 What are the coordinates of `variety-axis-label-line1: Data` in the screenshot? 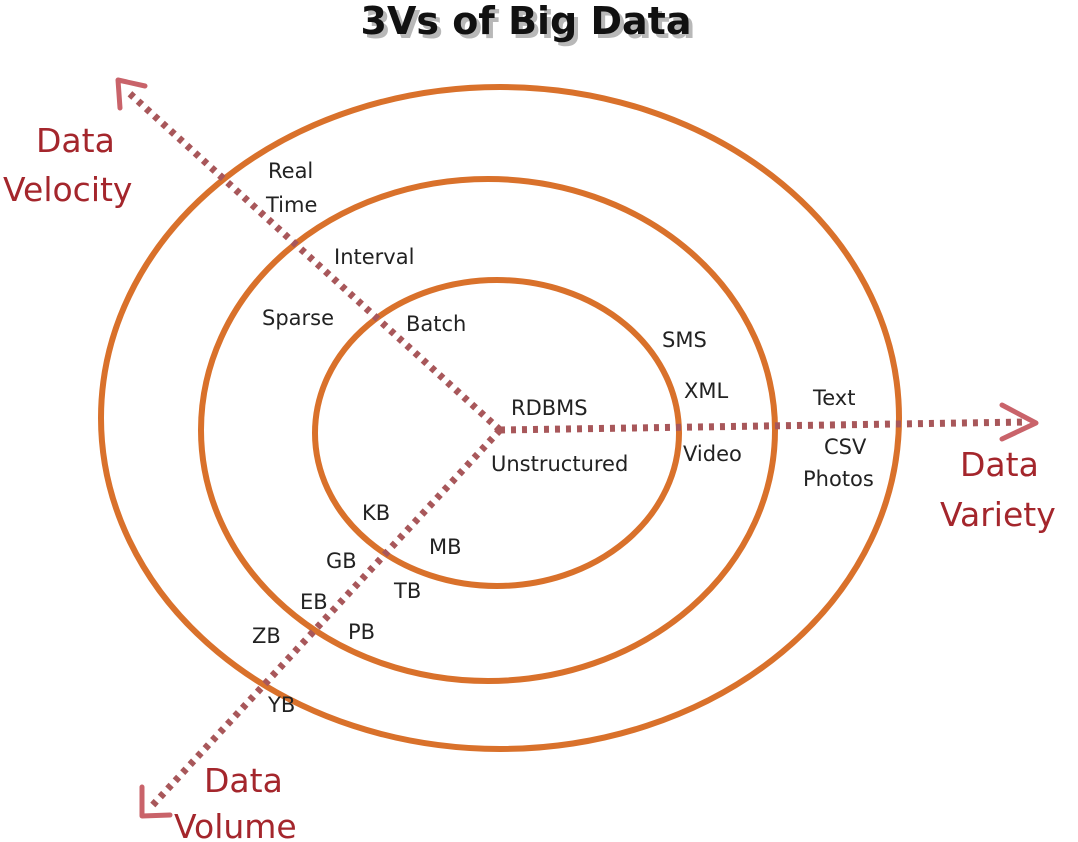 It's located at (999, 464).